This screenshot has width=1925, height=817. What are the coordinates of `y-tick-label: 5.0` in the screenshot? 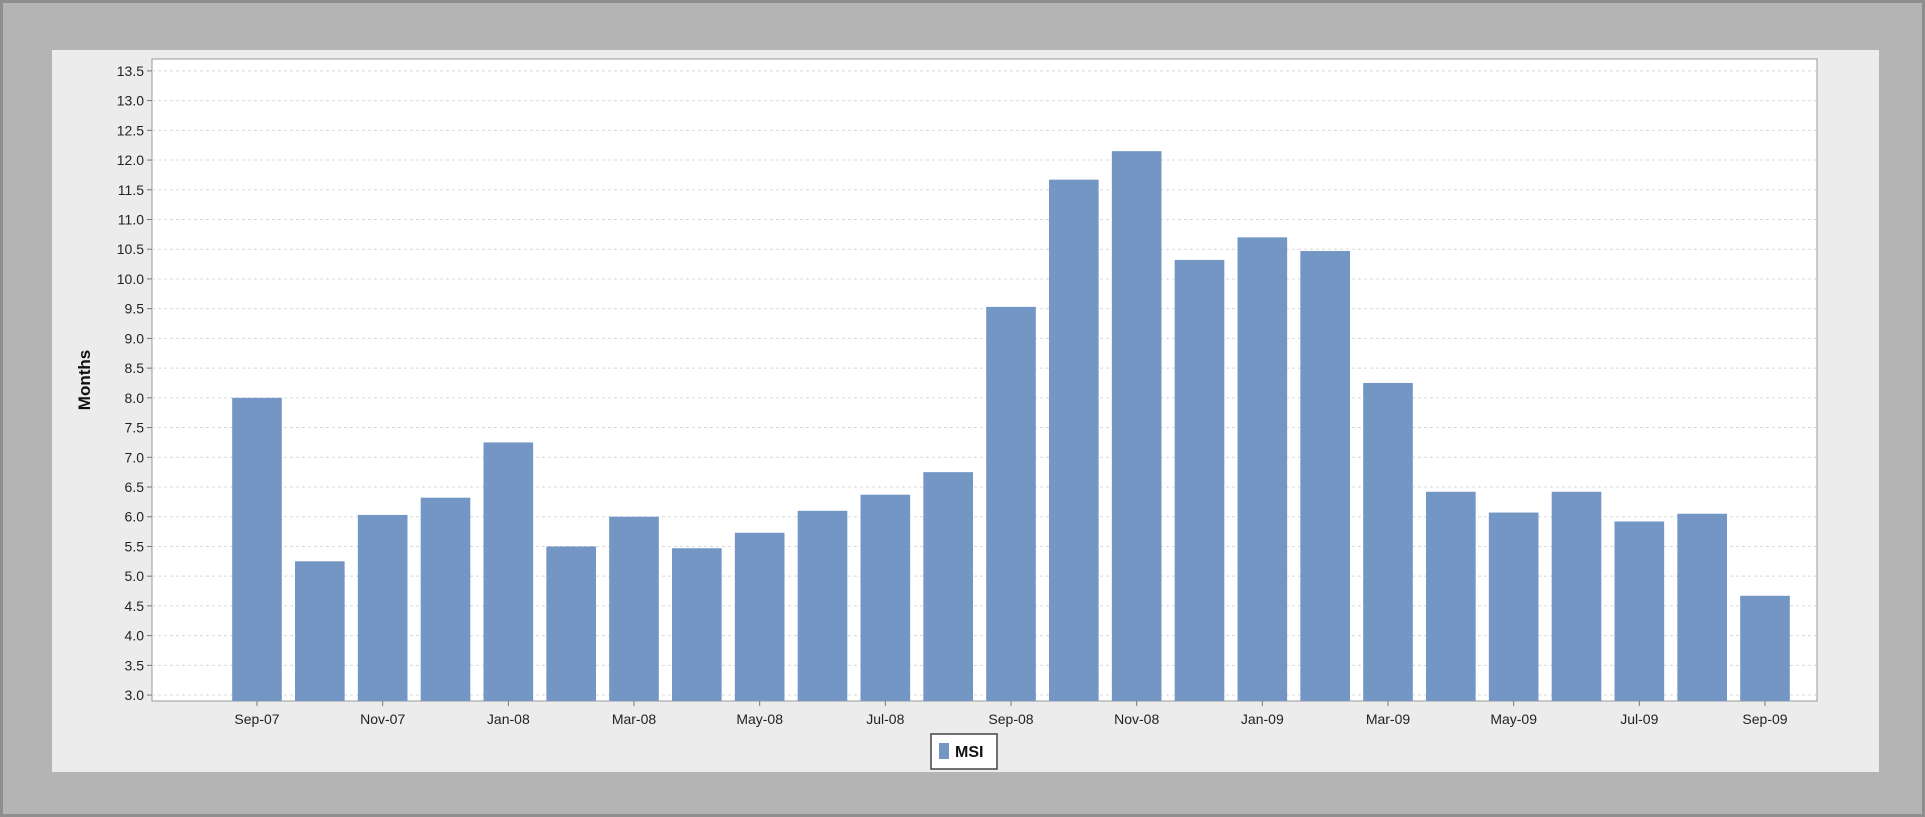 It's located at (135, 576).